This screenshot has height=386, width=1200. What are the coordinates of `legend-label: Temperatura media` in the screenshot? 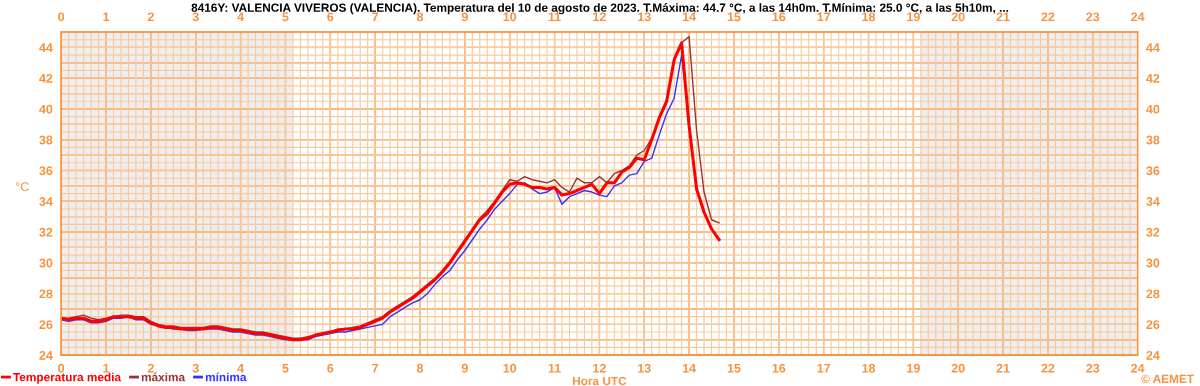 It's located at (67, 378).